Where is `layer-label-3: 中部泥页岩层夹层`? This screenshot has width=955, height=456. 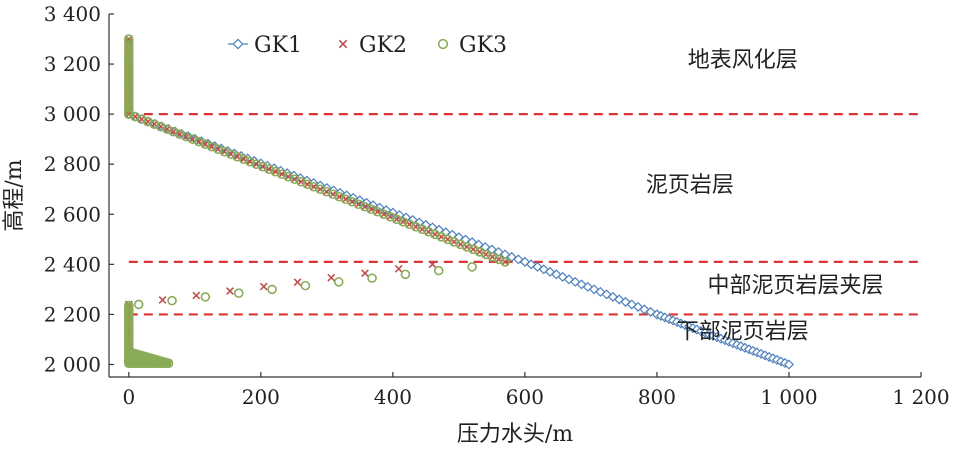 layer-label-3: 中部泥页岩层夹层 is located at coordinates (796, 285).